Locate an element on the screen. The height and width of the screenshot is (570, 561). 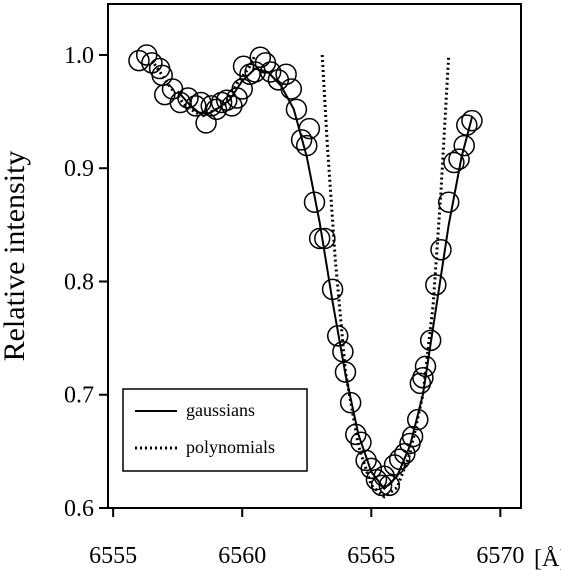
y-axis-title: Relative intensity is located at coordinates (15, 256).